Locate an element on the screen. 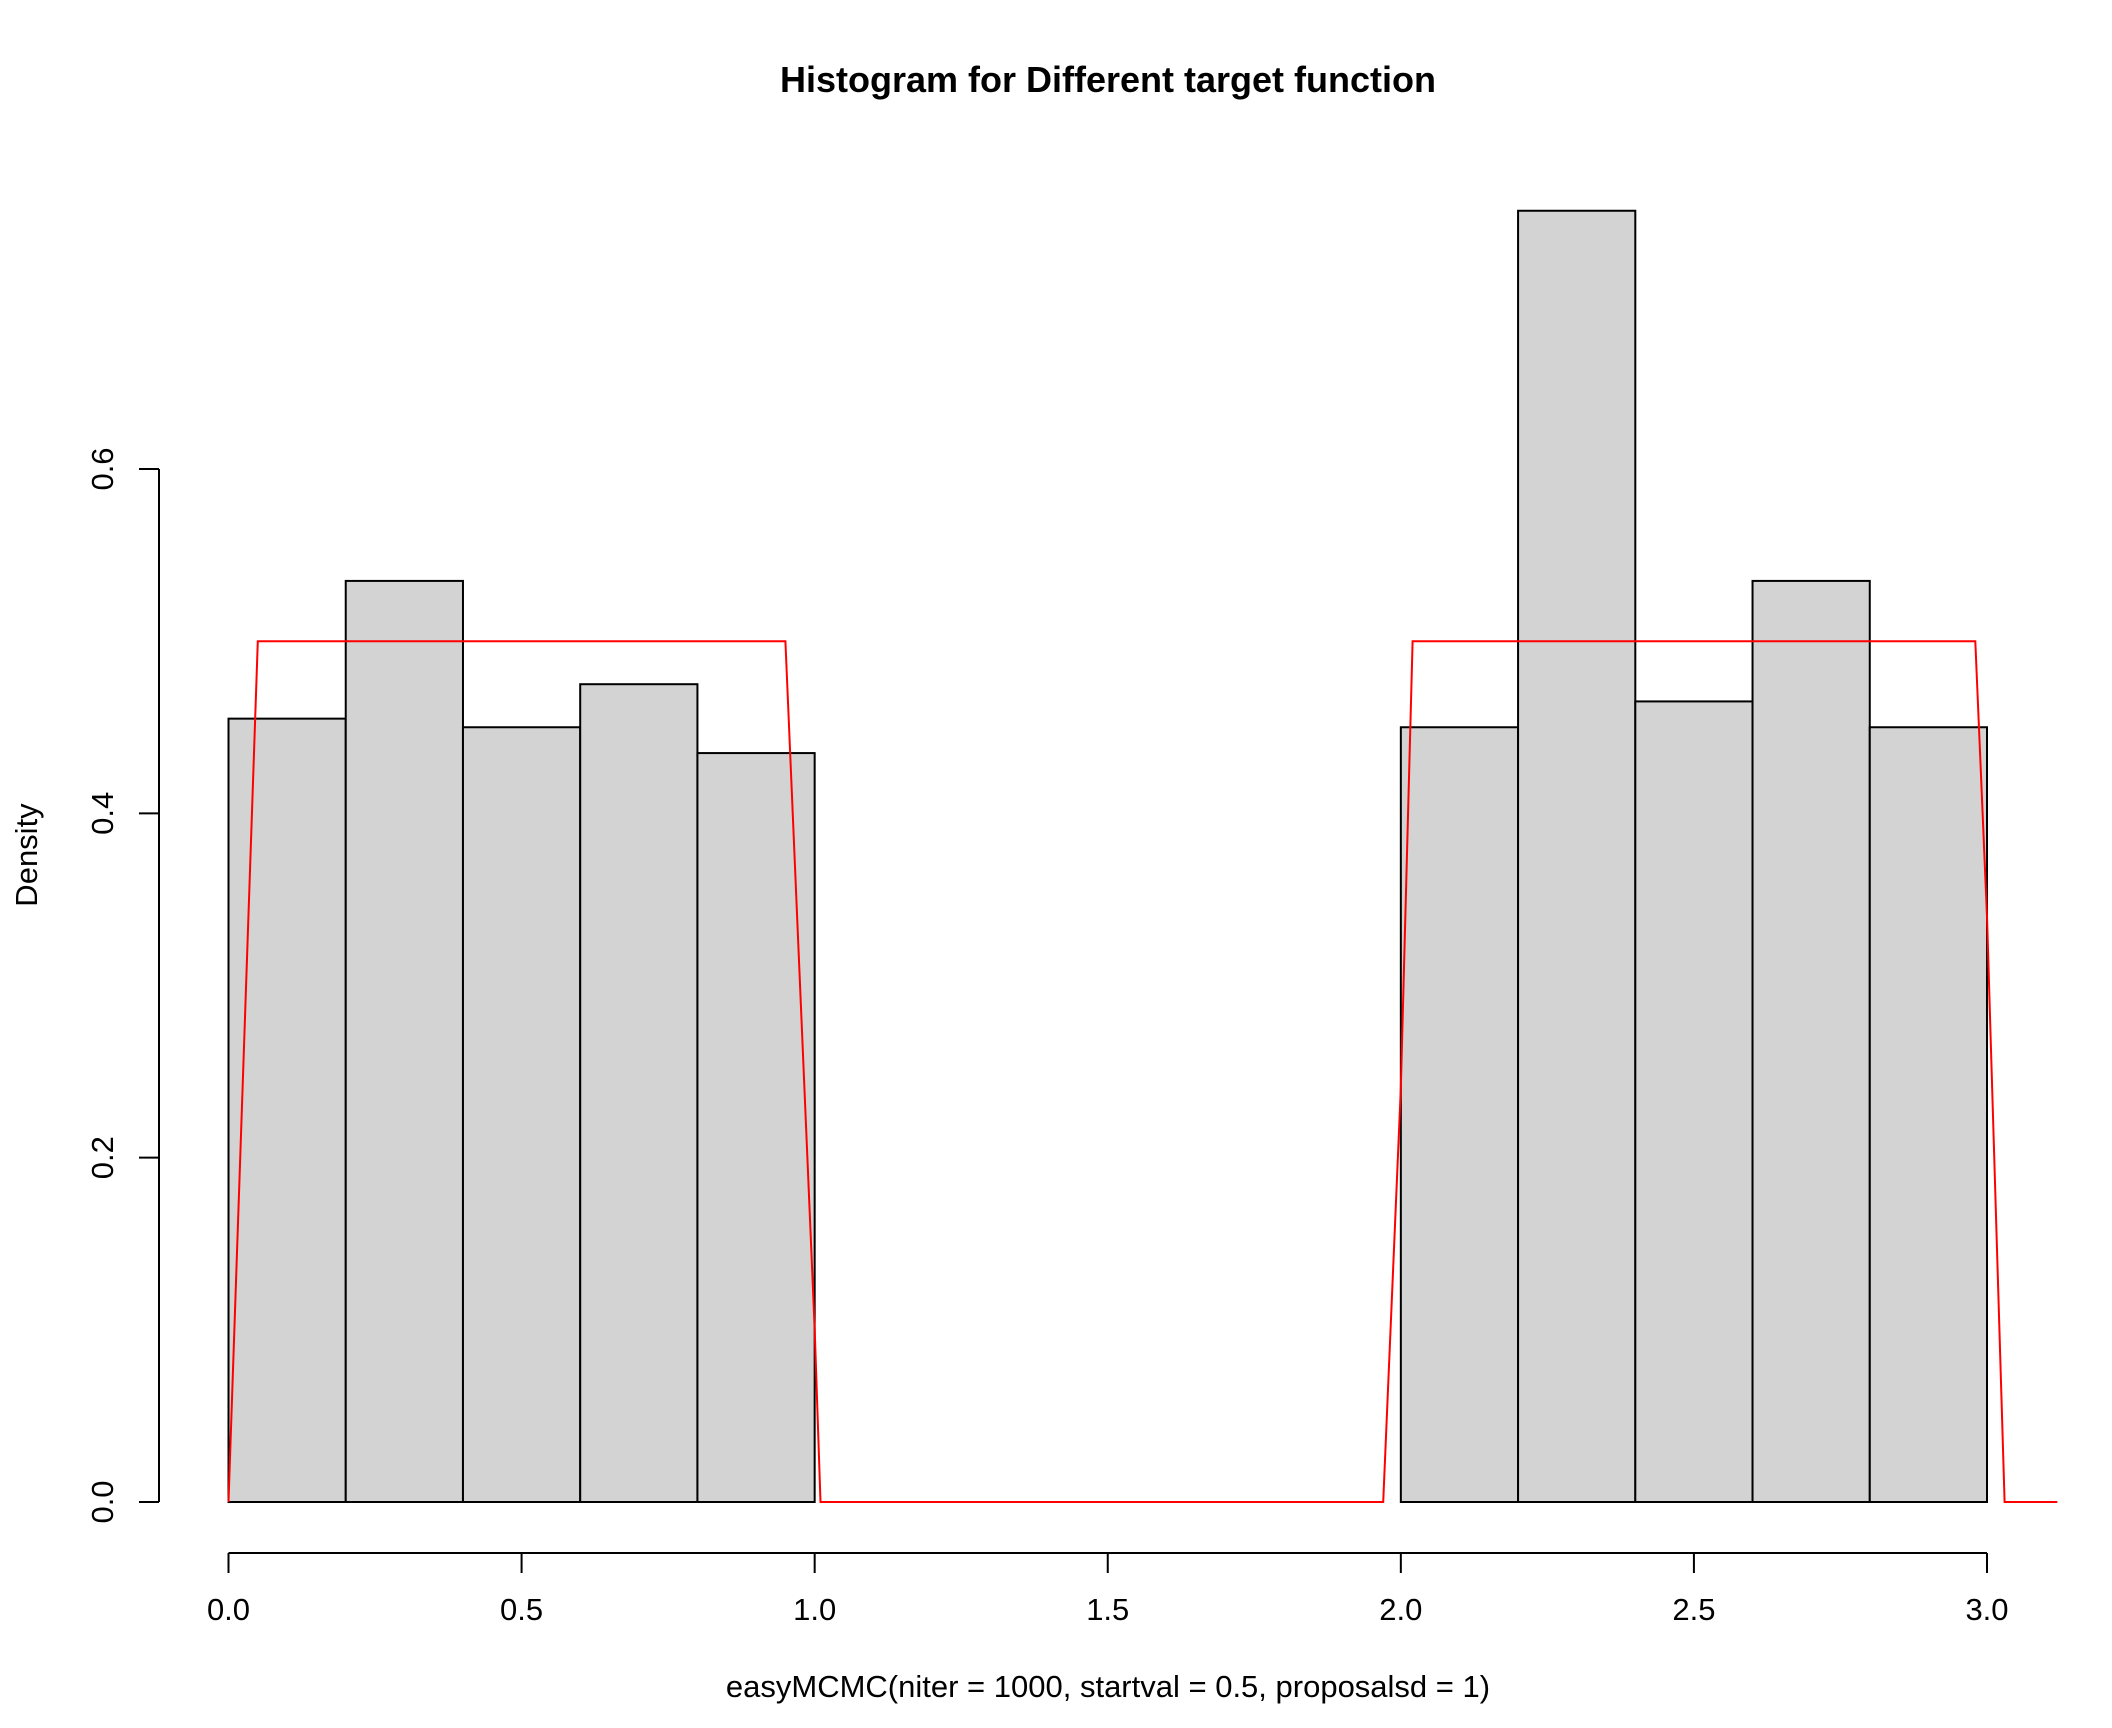  x-tick-label: 1.0 is located at coordinates (814, 1609).